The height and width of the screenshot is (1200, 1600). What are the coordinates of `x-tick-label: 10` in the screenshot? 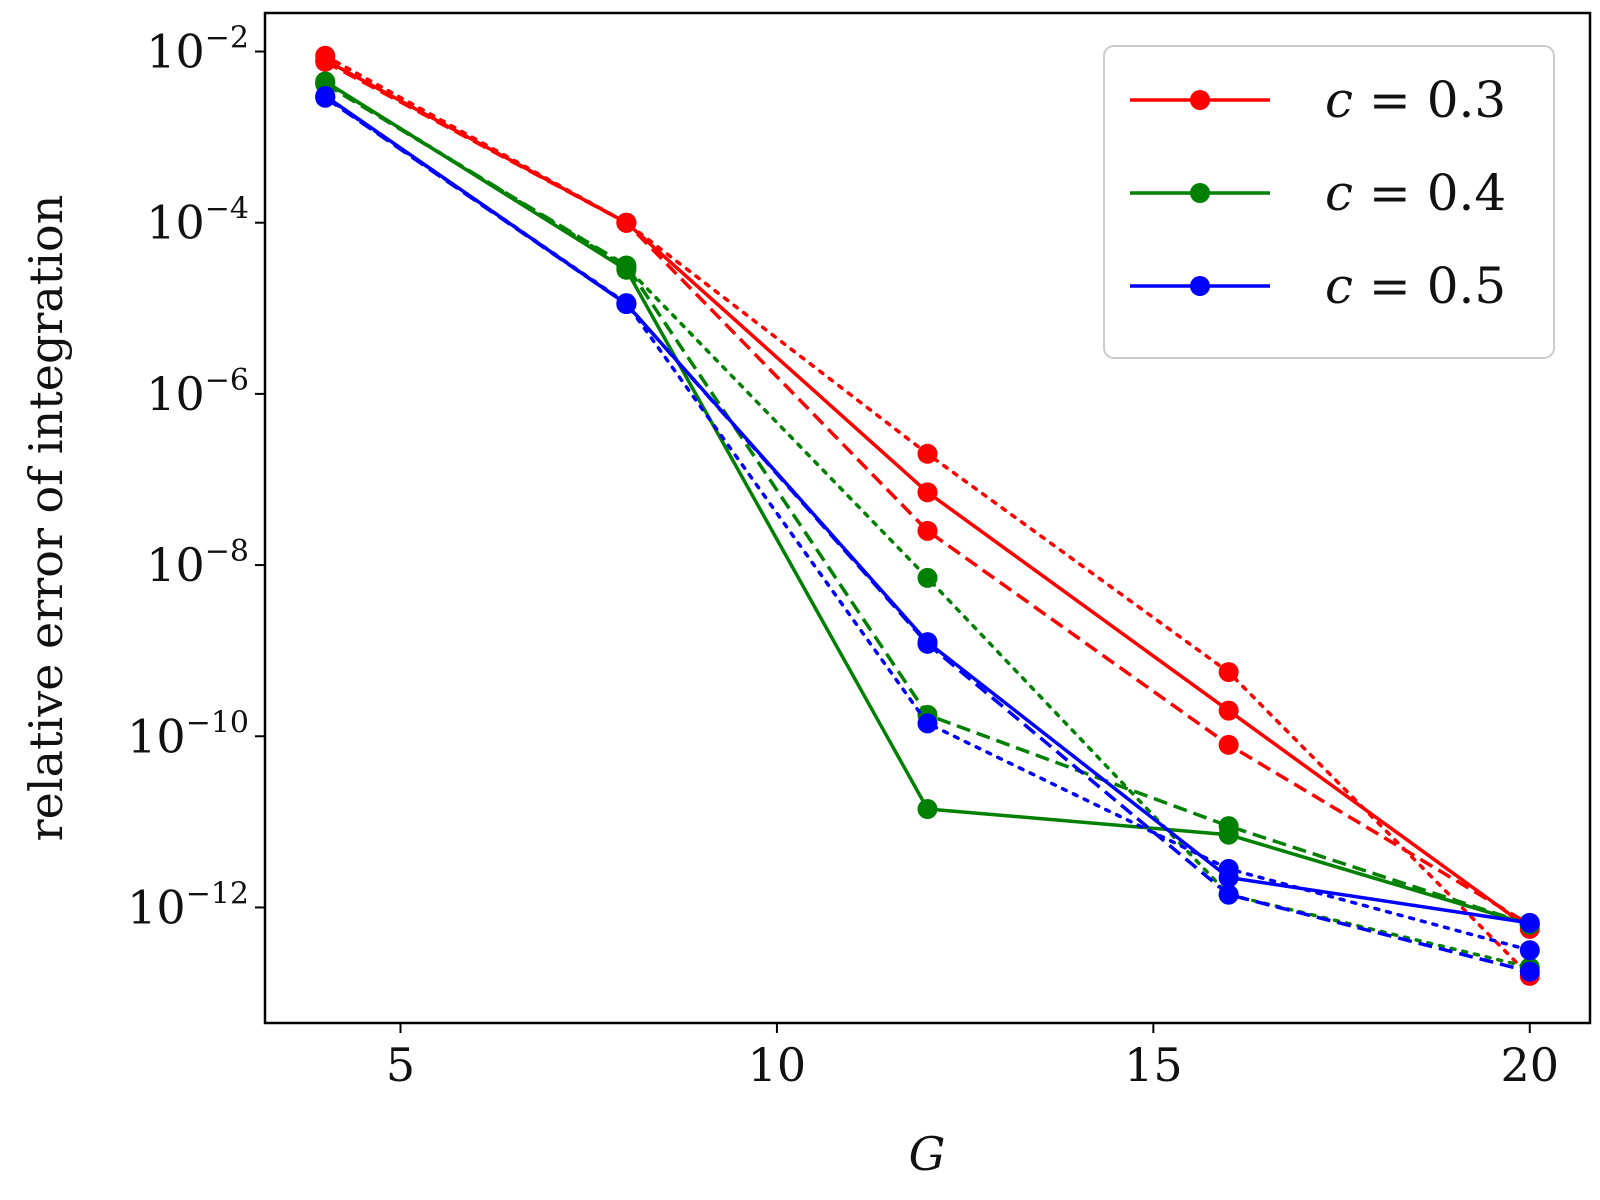 It's located at (777, 1065).